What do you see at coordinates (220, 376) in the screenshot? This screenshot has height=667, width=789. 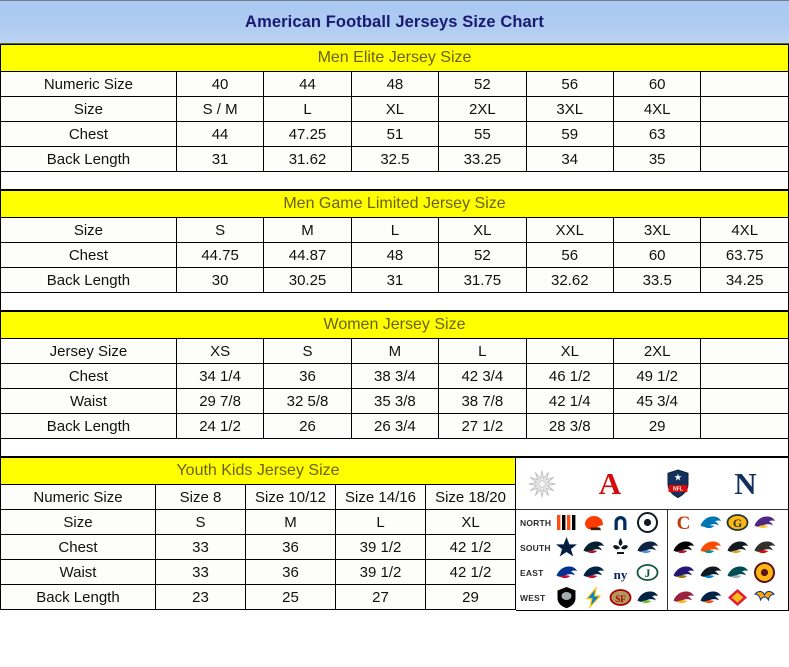 I see `table-cell: 34 1/4` at bounding box center [220, 376].